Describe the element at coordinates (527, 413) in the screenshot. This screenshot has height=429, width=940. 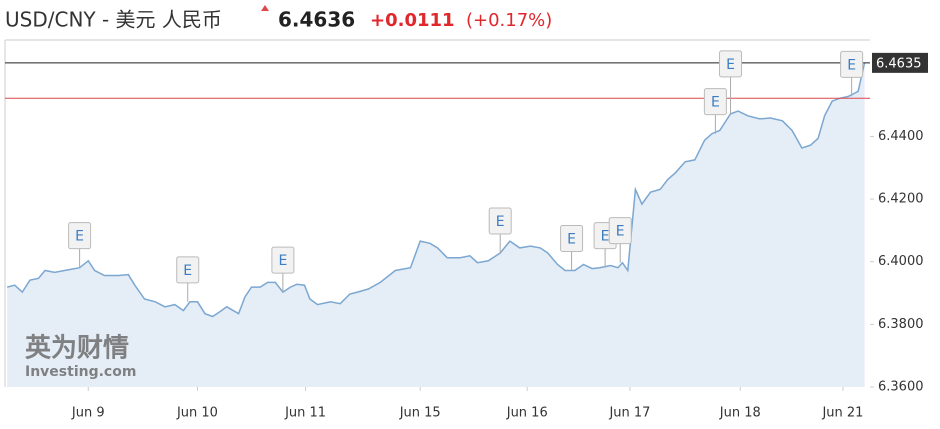
I see `x-tick-label: Jun 16` at that location.